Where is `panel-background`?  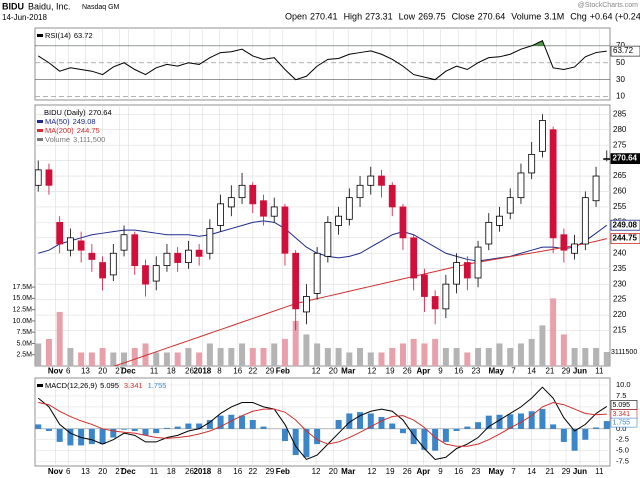 panel-background is located at coordinates (322, 64).